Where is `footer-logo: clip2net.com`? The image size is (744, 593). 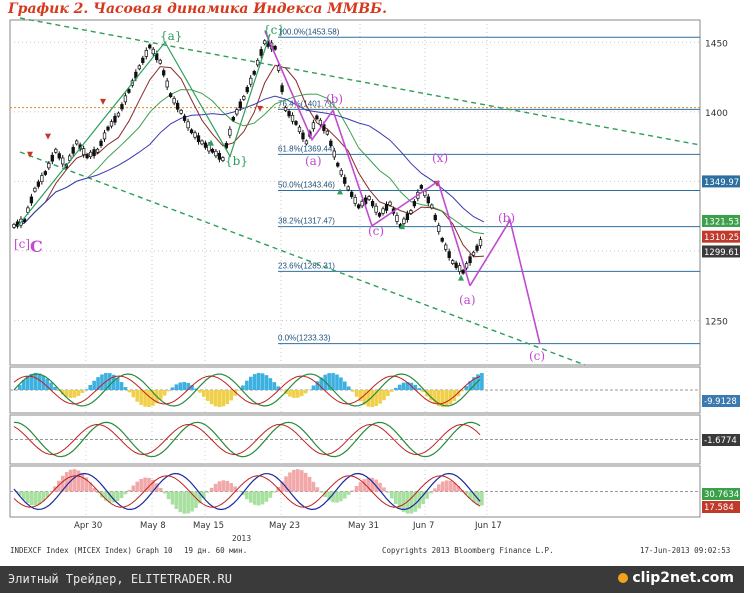 footer-logo: clip2net.com is located at coordinates (676, 578).